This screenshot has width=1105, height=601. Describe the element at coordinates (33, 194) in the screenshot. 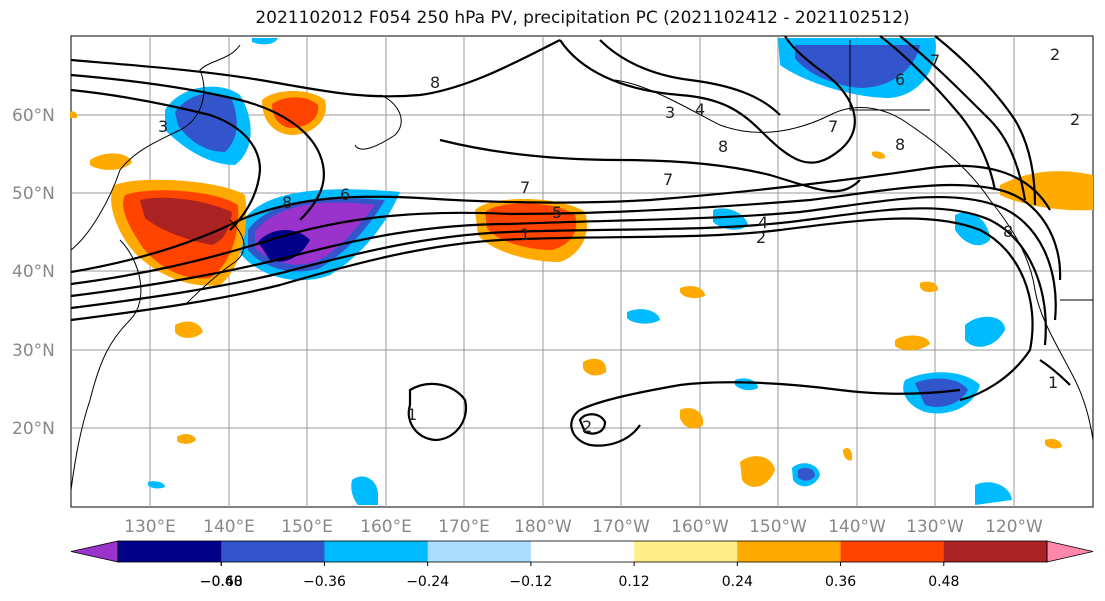

I see `lat-label: 50°N` at that location.